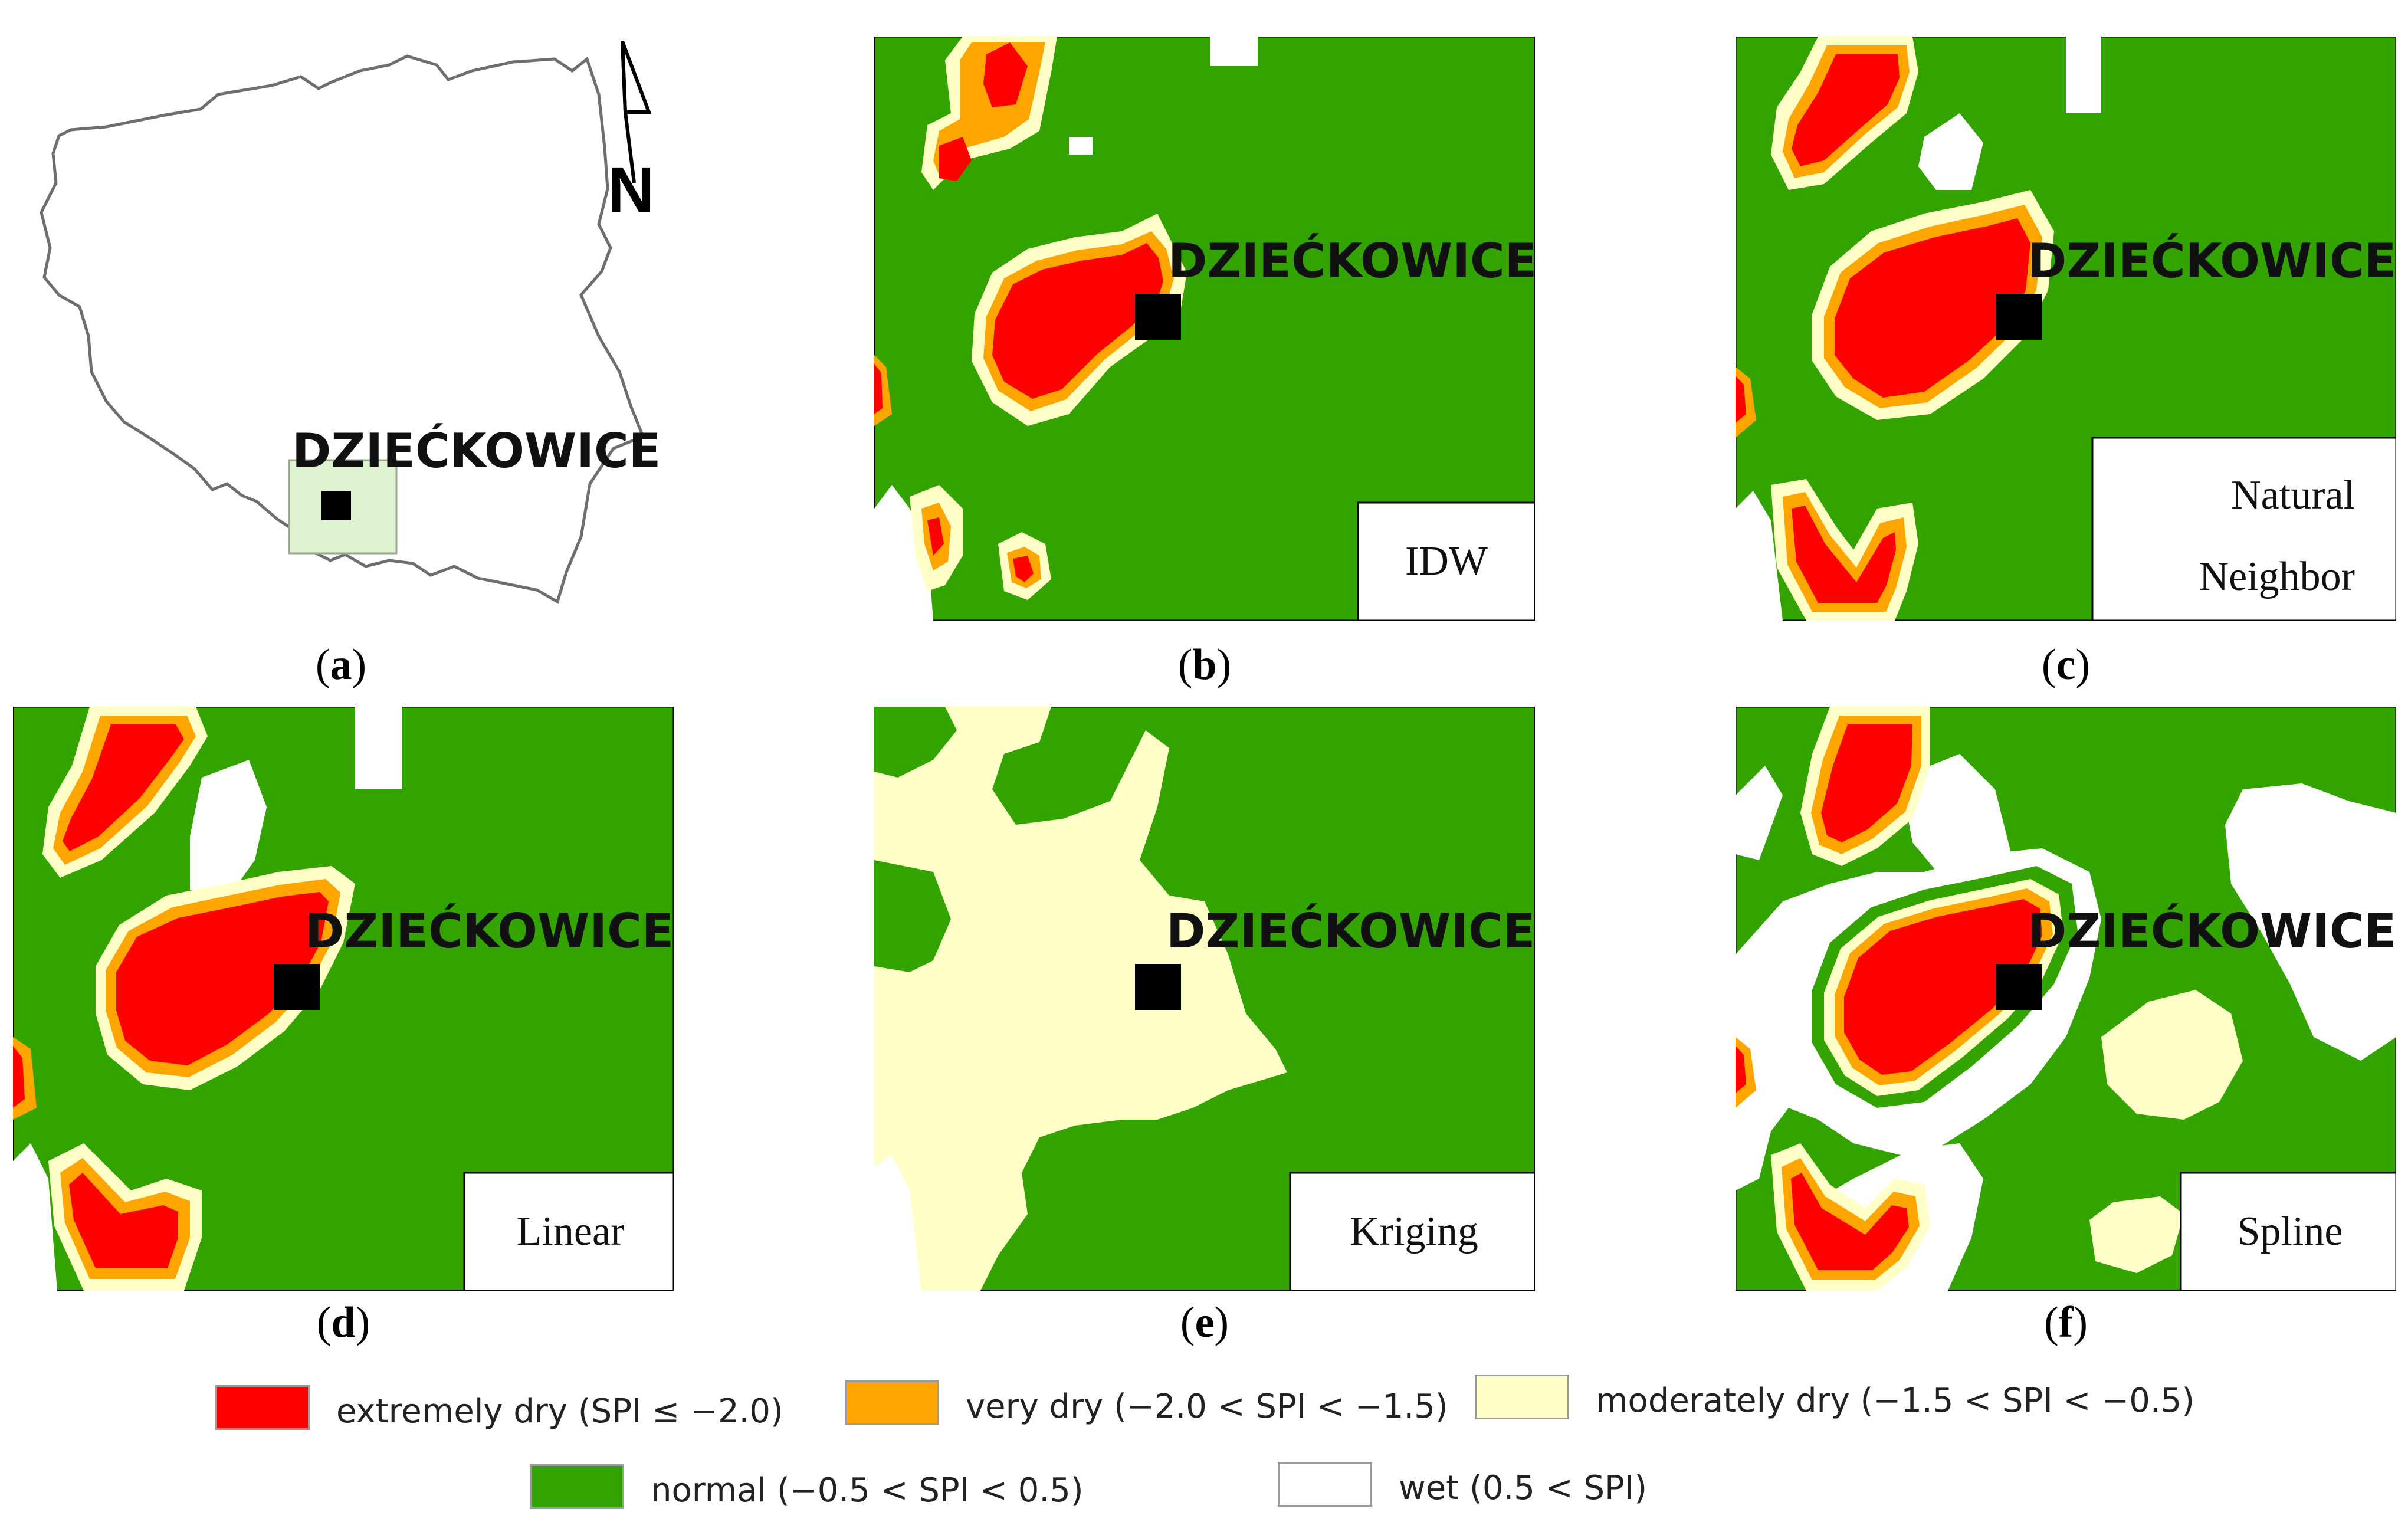  What do you see at coordinates (1896, 1401) in the screenshot?
I see `legend-label: moderately dry (−1.5 < SPI < −0.5)` at bounding box center [1896, 1401].